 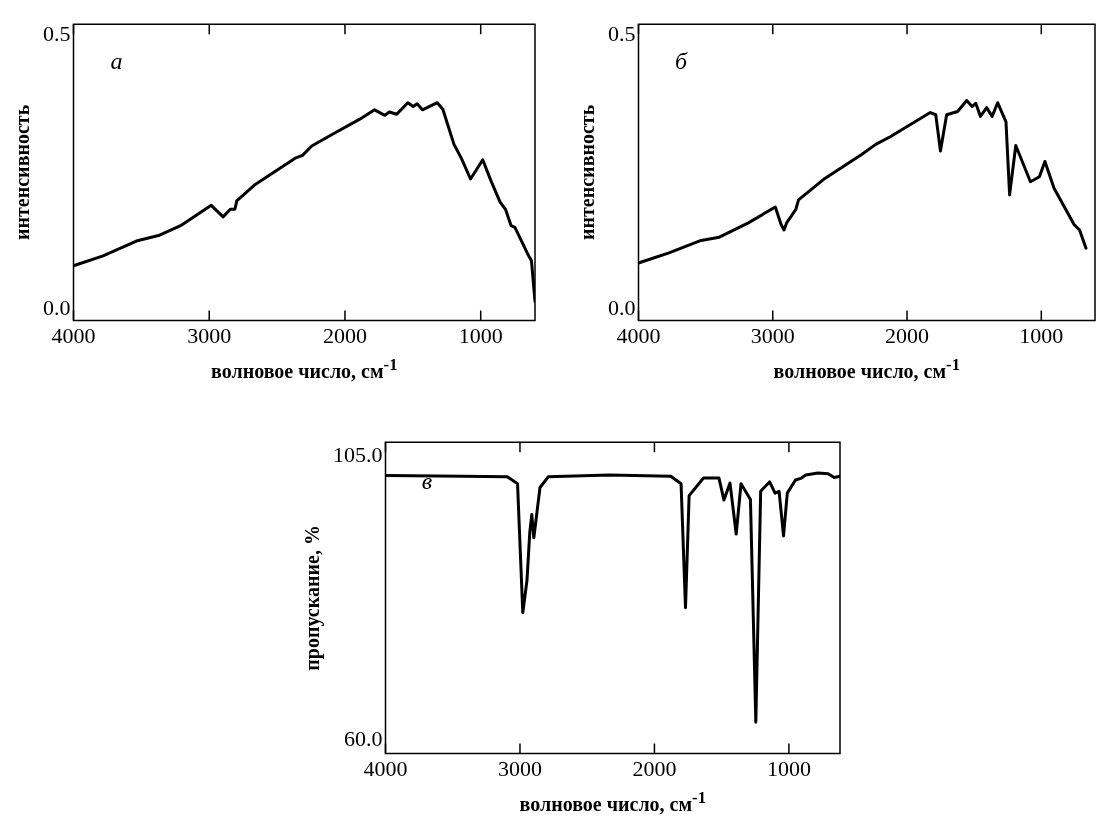 What do you see at coordinates (358, 455) in the screenshot?
I see `y-tick-label: 105.0` at bounding box center [358, 455].